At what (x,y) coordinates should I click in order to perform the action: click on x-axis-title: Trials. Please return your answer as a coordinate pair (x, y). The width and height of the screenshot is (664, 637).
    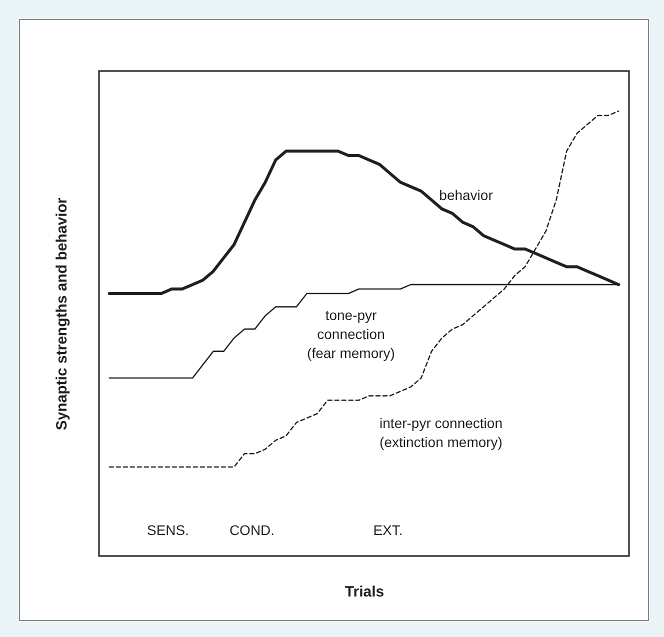
    Looking at the image, I should click on (364, 592).